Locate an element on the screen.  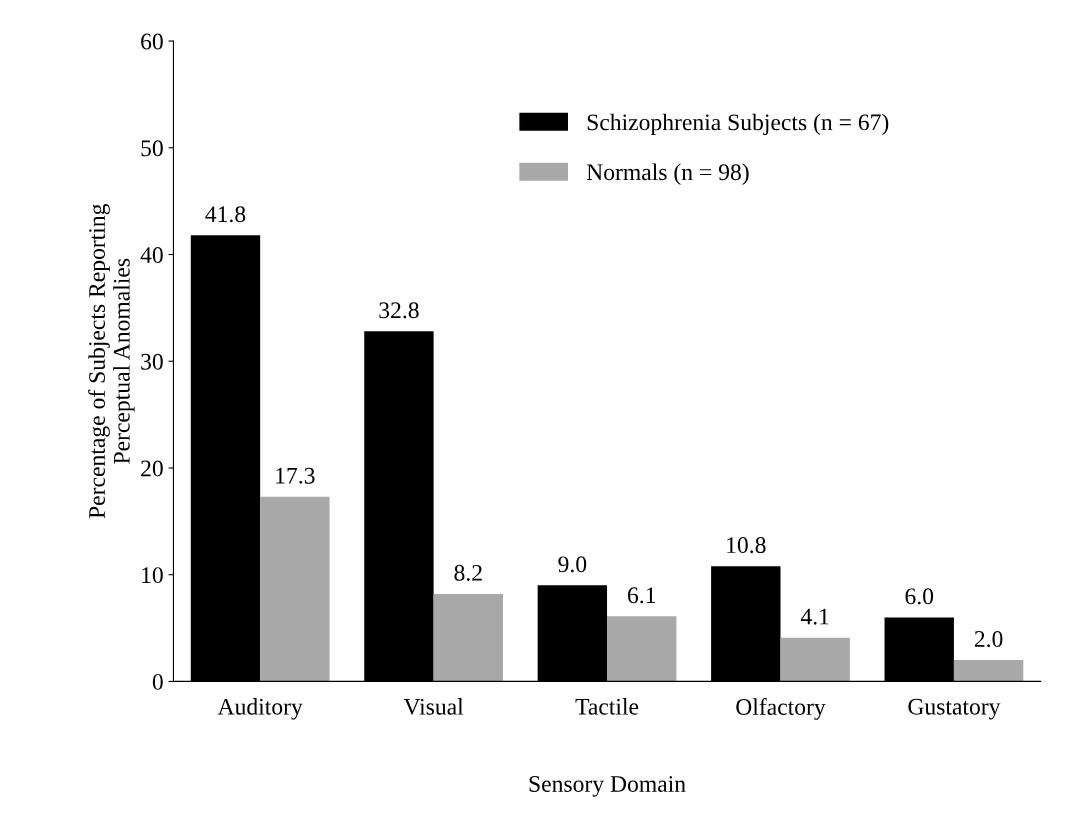
x-tick-label: Auditory is located at coordinates (260, 709).